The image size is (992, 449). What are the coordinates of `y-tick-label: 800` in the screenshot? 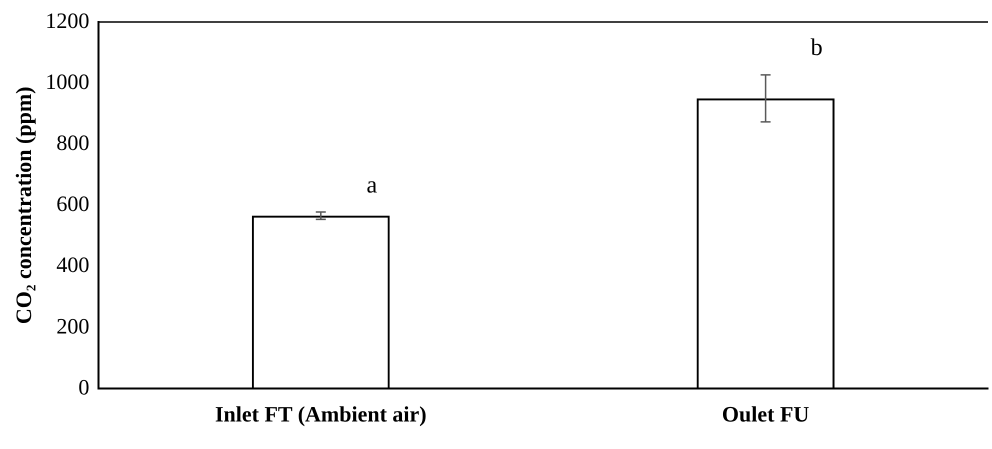 It's located at (73, 142).